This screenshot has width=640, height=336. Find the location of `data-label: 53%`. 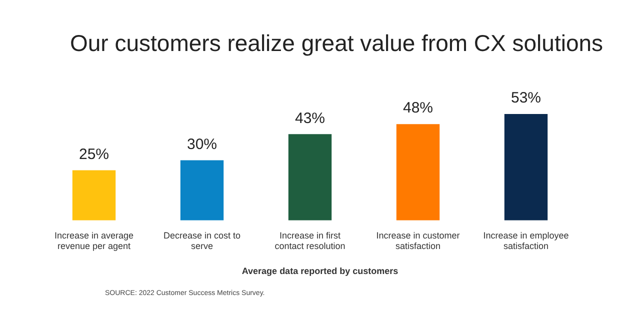

data-label: 53% is located at coordinates (526, 98).